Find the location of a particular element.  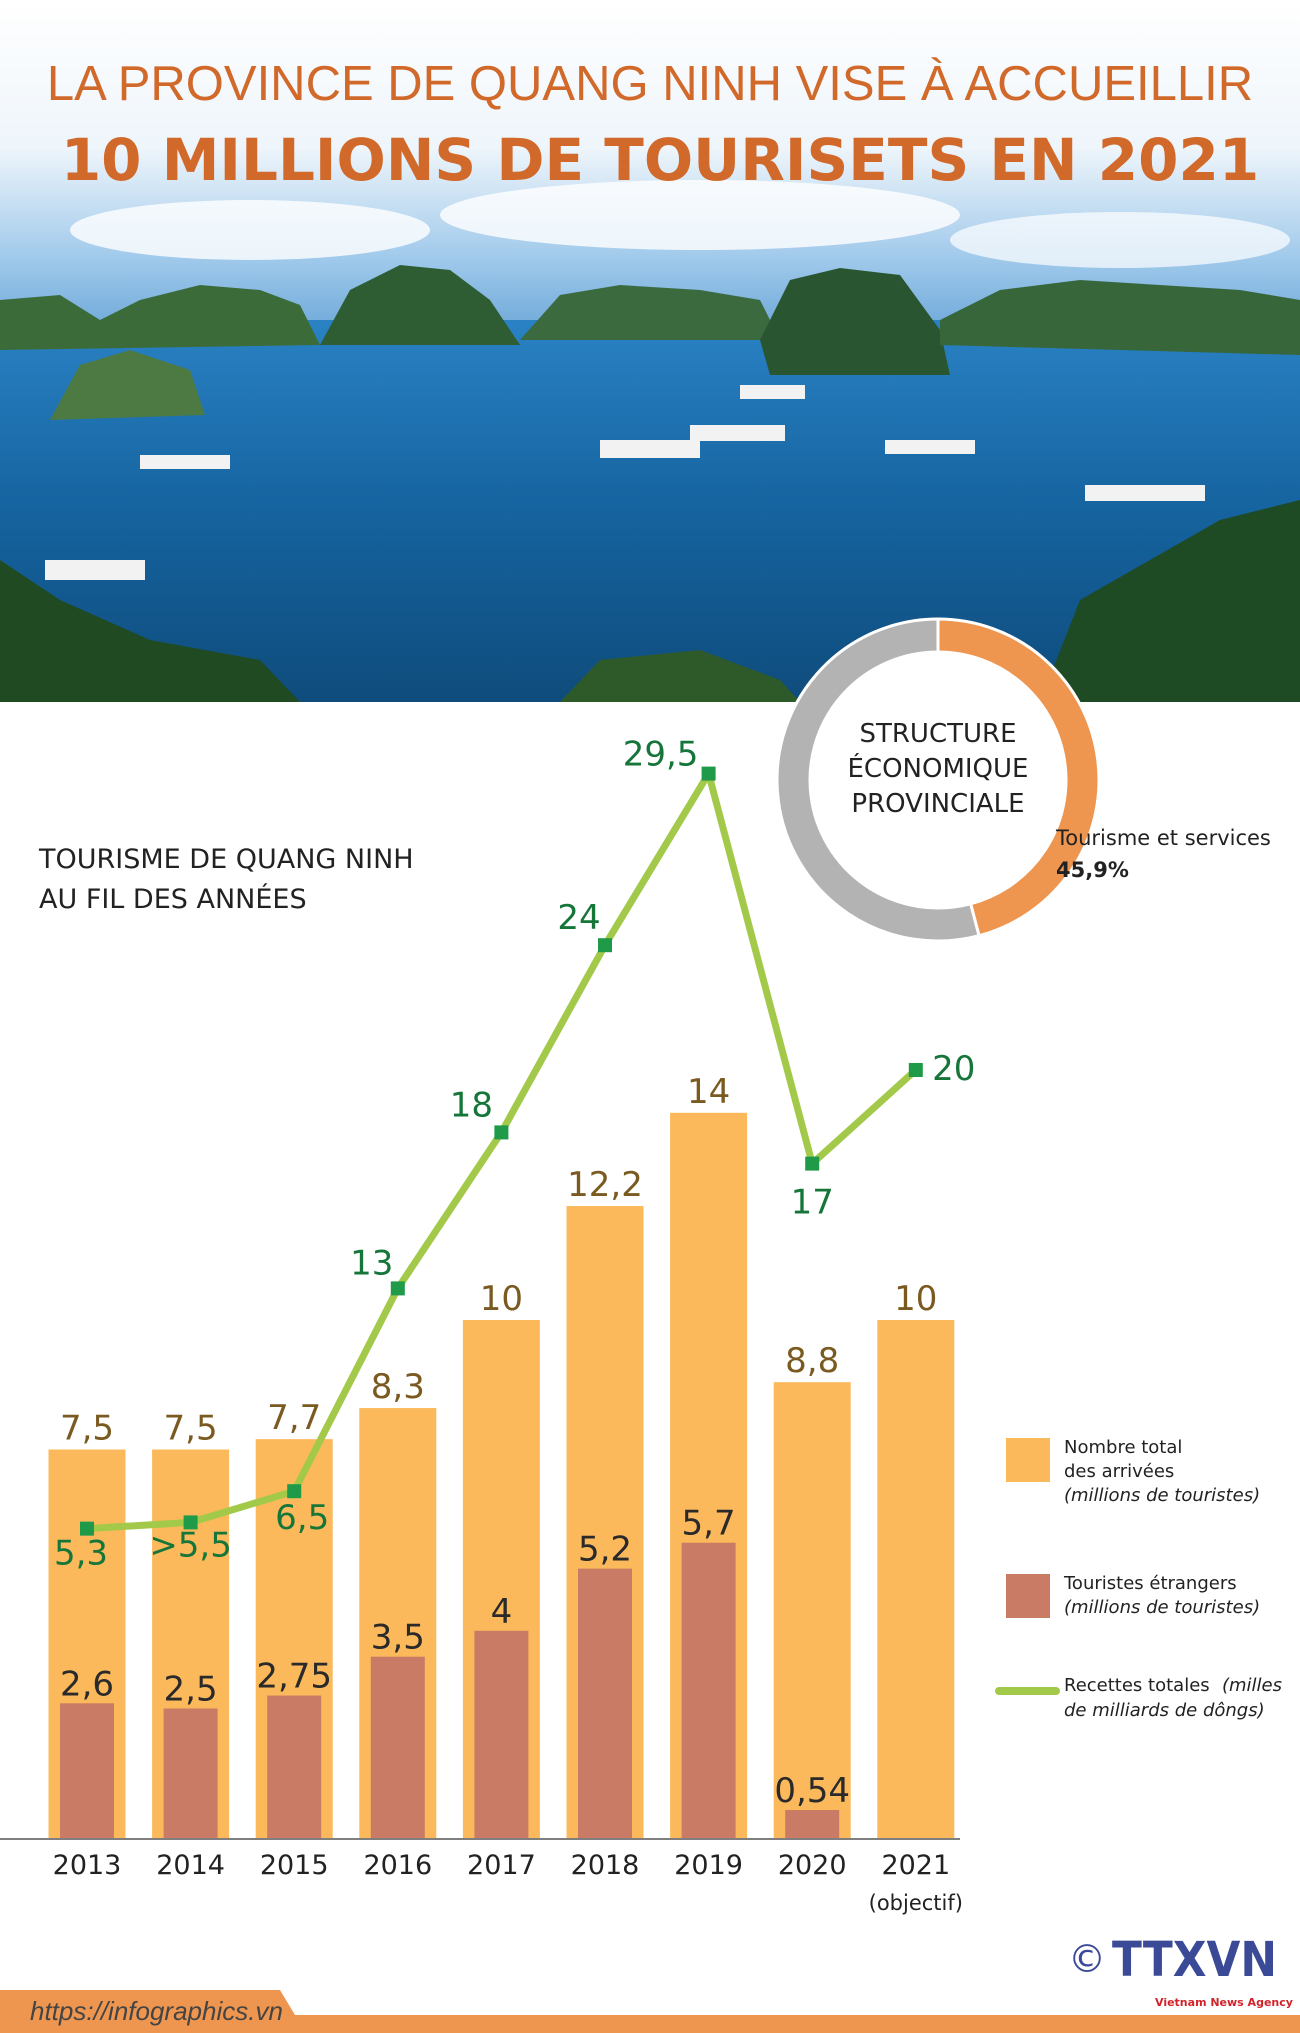

label-foreign-2017: 4 is located at coordinates (502, 1612).